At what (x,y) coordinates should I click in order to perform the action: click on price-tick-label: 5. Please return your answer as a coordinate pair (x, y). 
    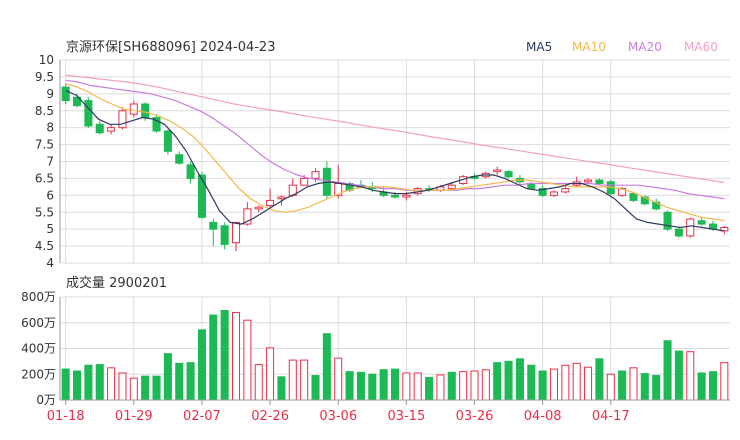
    Looking at the image, I should click on (50, 229).